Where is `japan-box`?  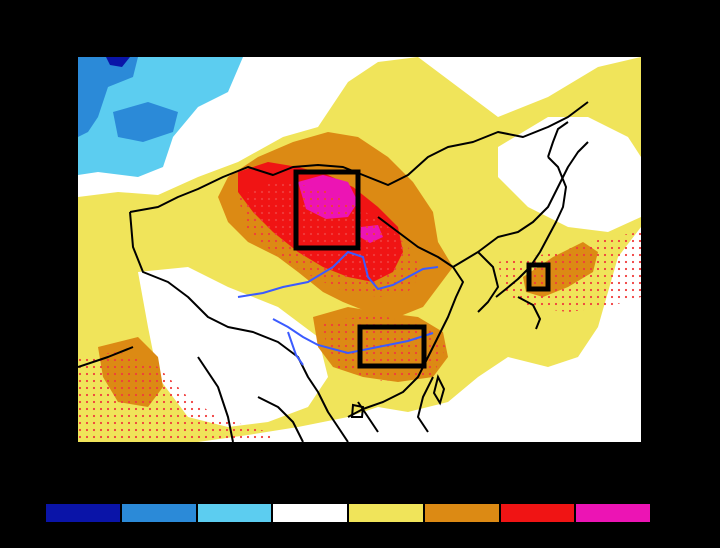
japan-box is located at coordinates (538, 277).